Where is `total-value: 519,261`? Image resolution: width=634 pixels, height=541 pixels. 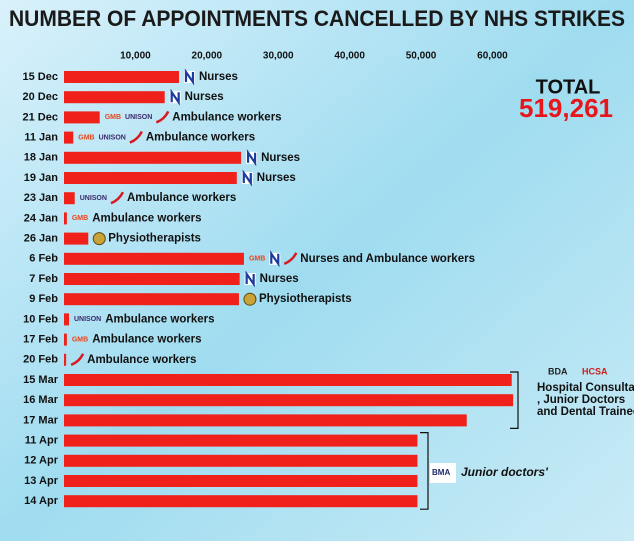
total-value: 519,261 is located at coordinates (566, 108).